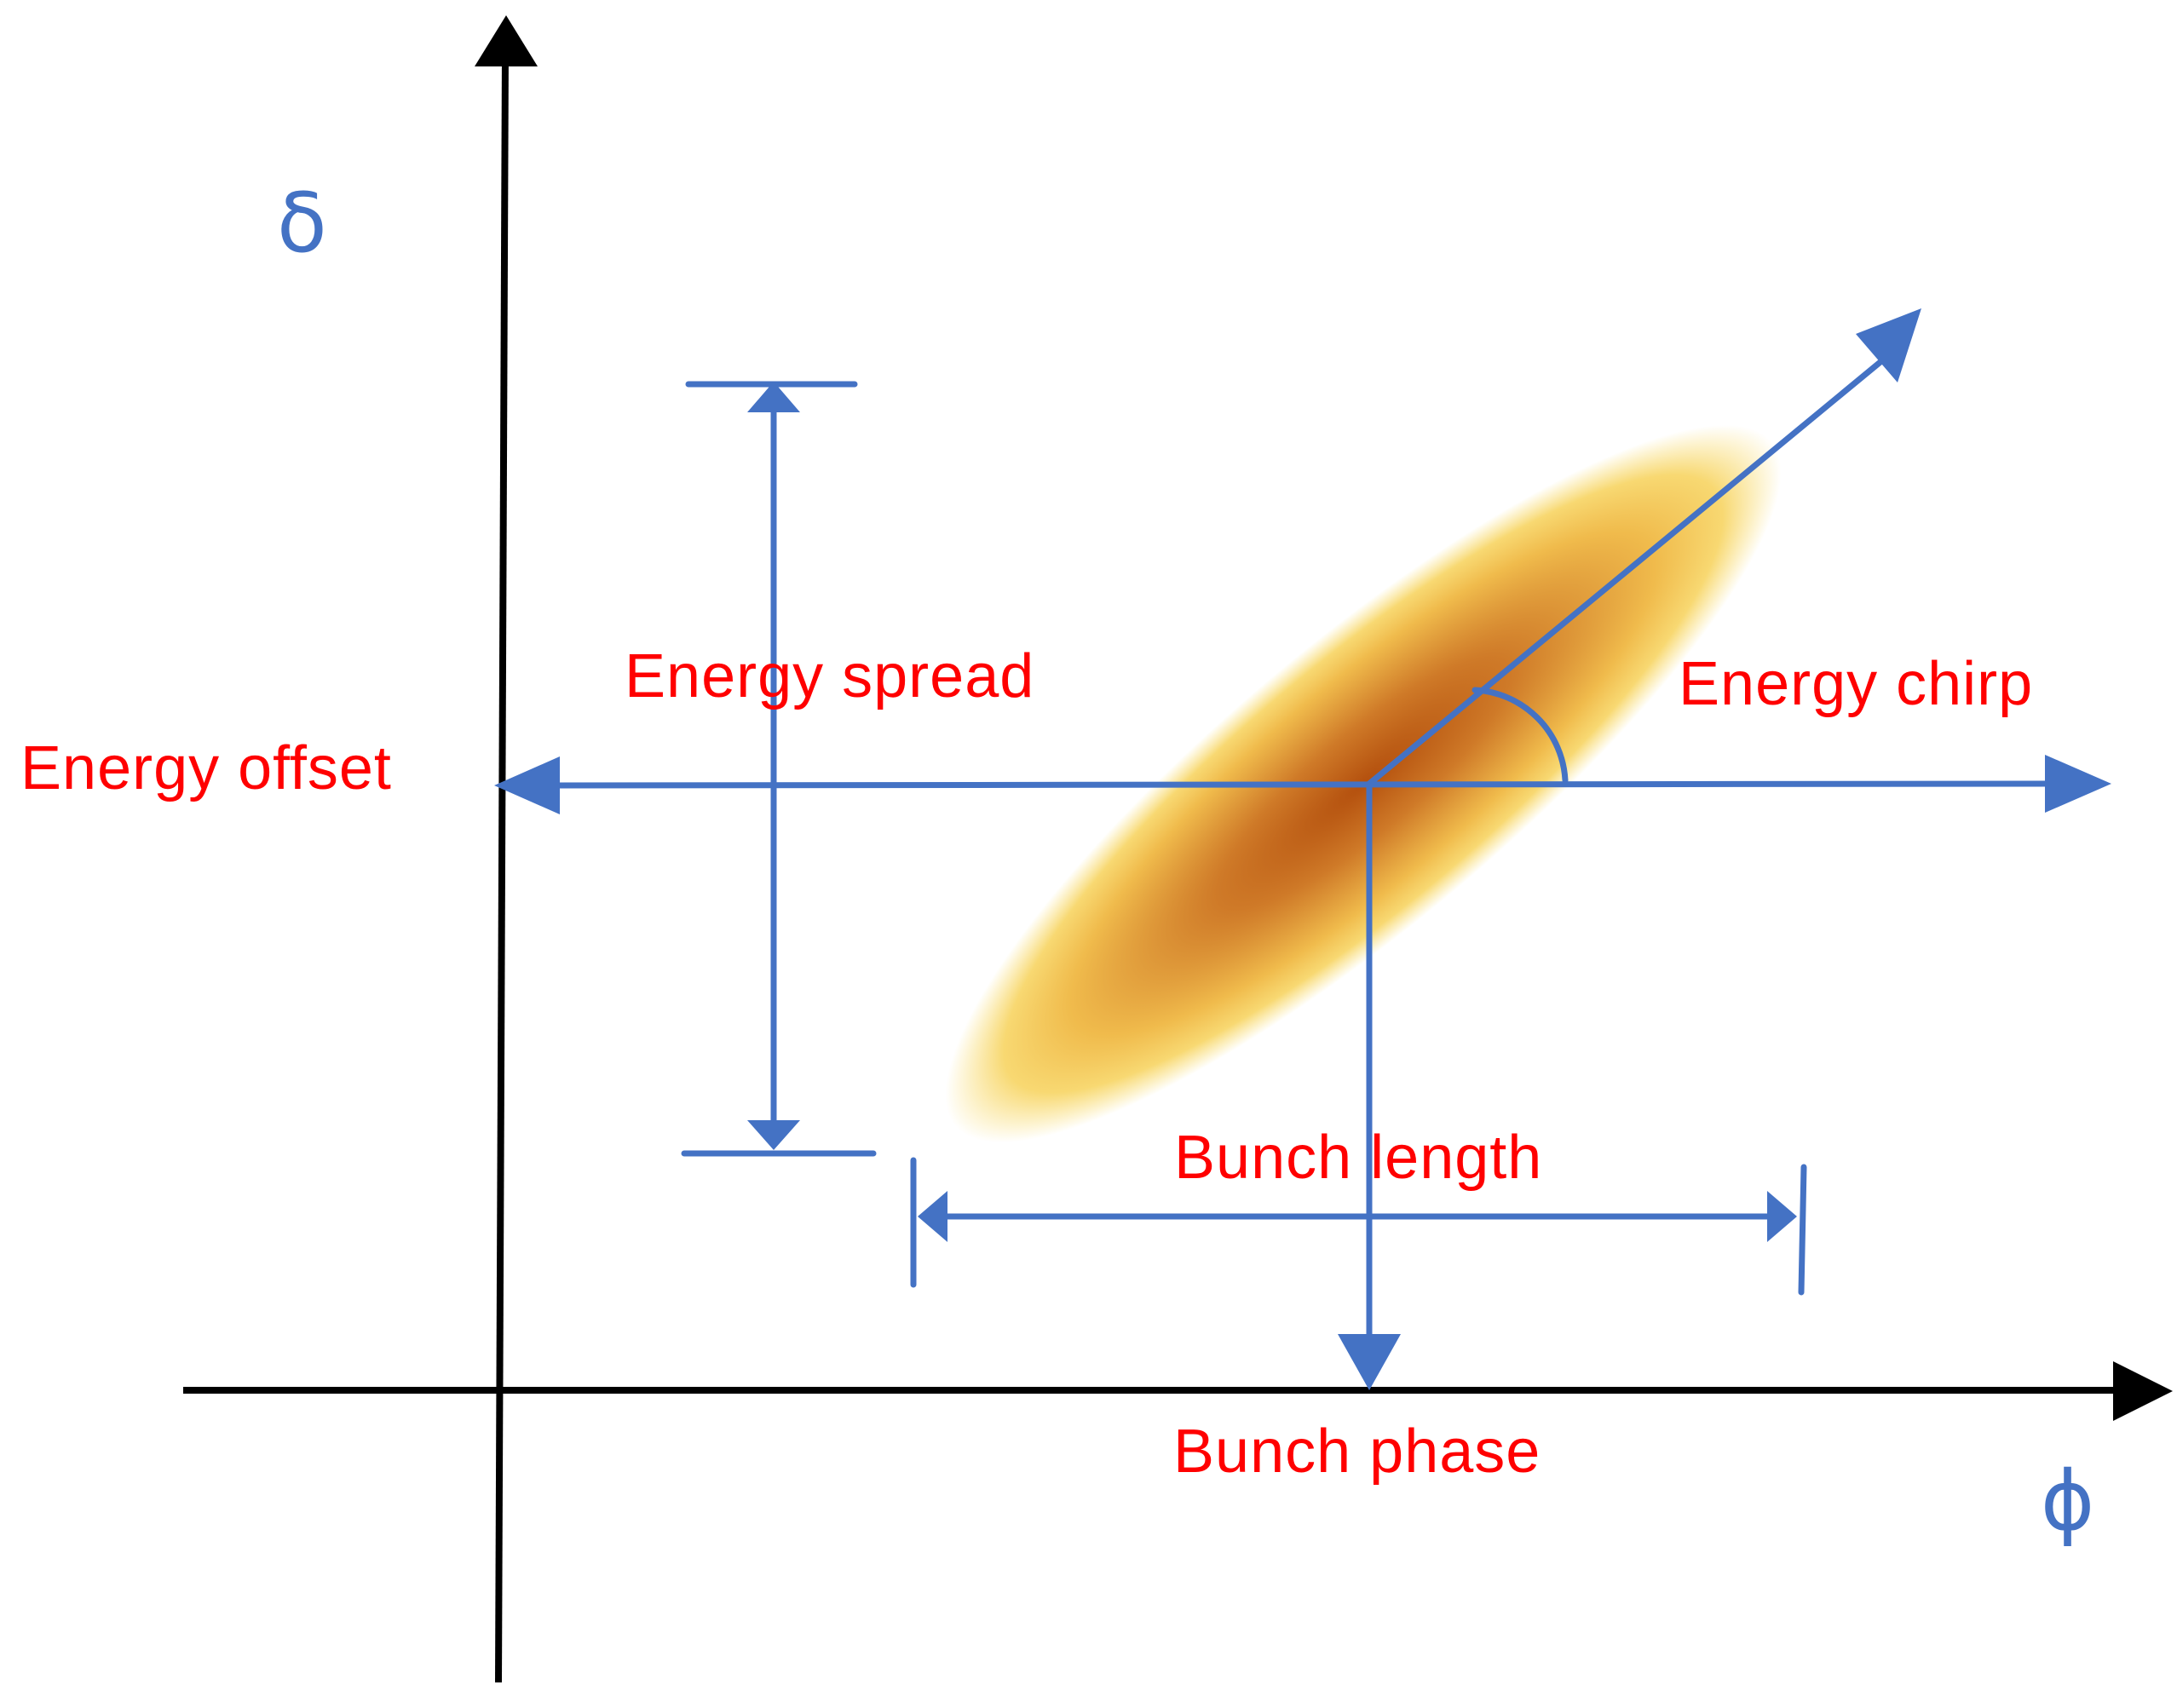  What do you see at coordinates (1358, 1158) in the screenshot?
I see `bunch-length-label: Bunch length` at bounding box center [1358, 1158].